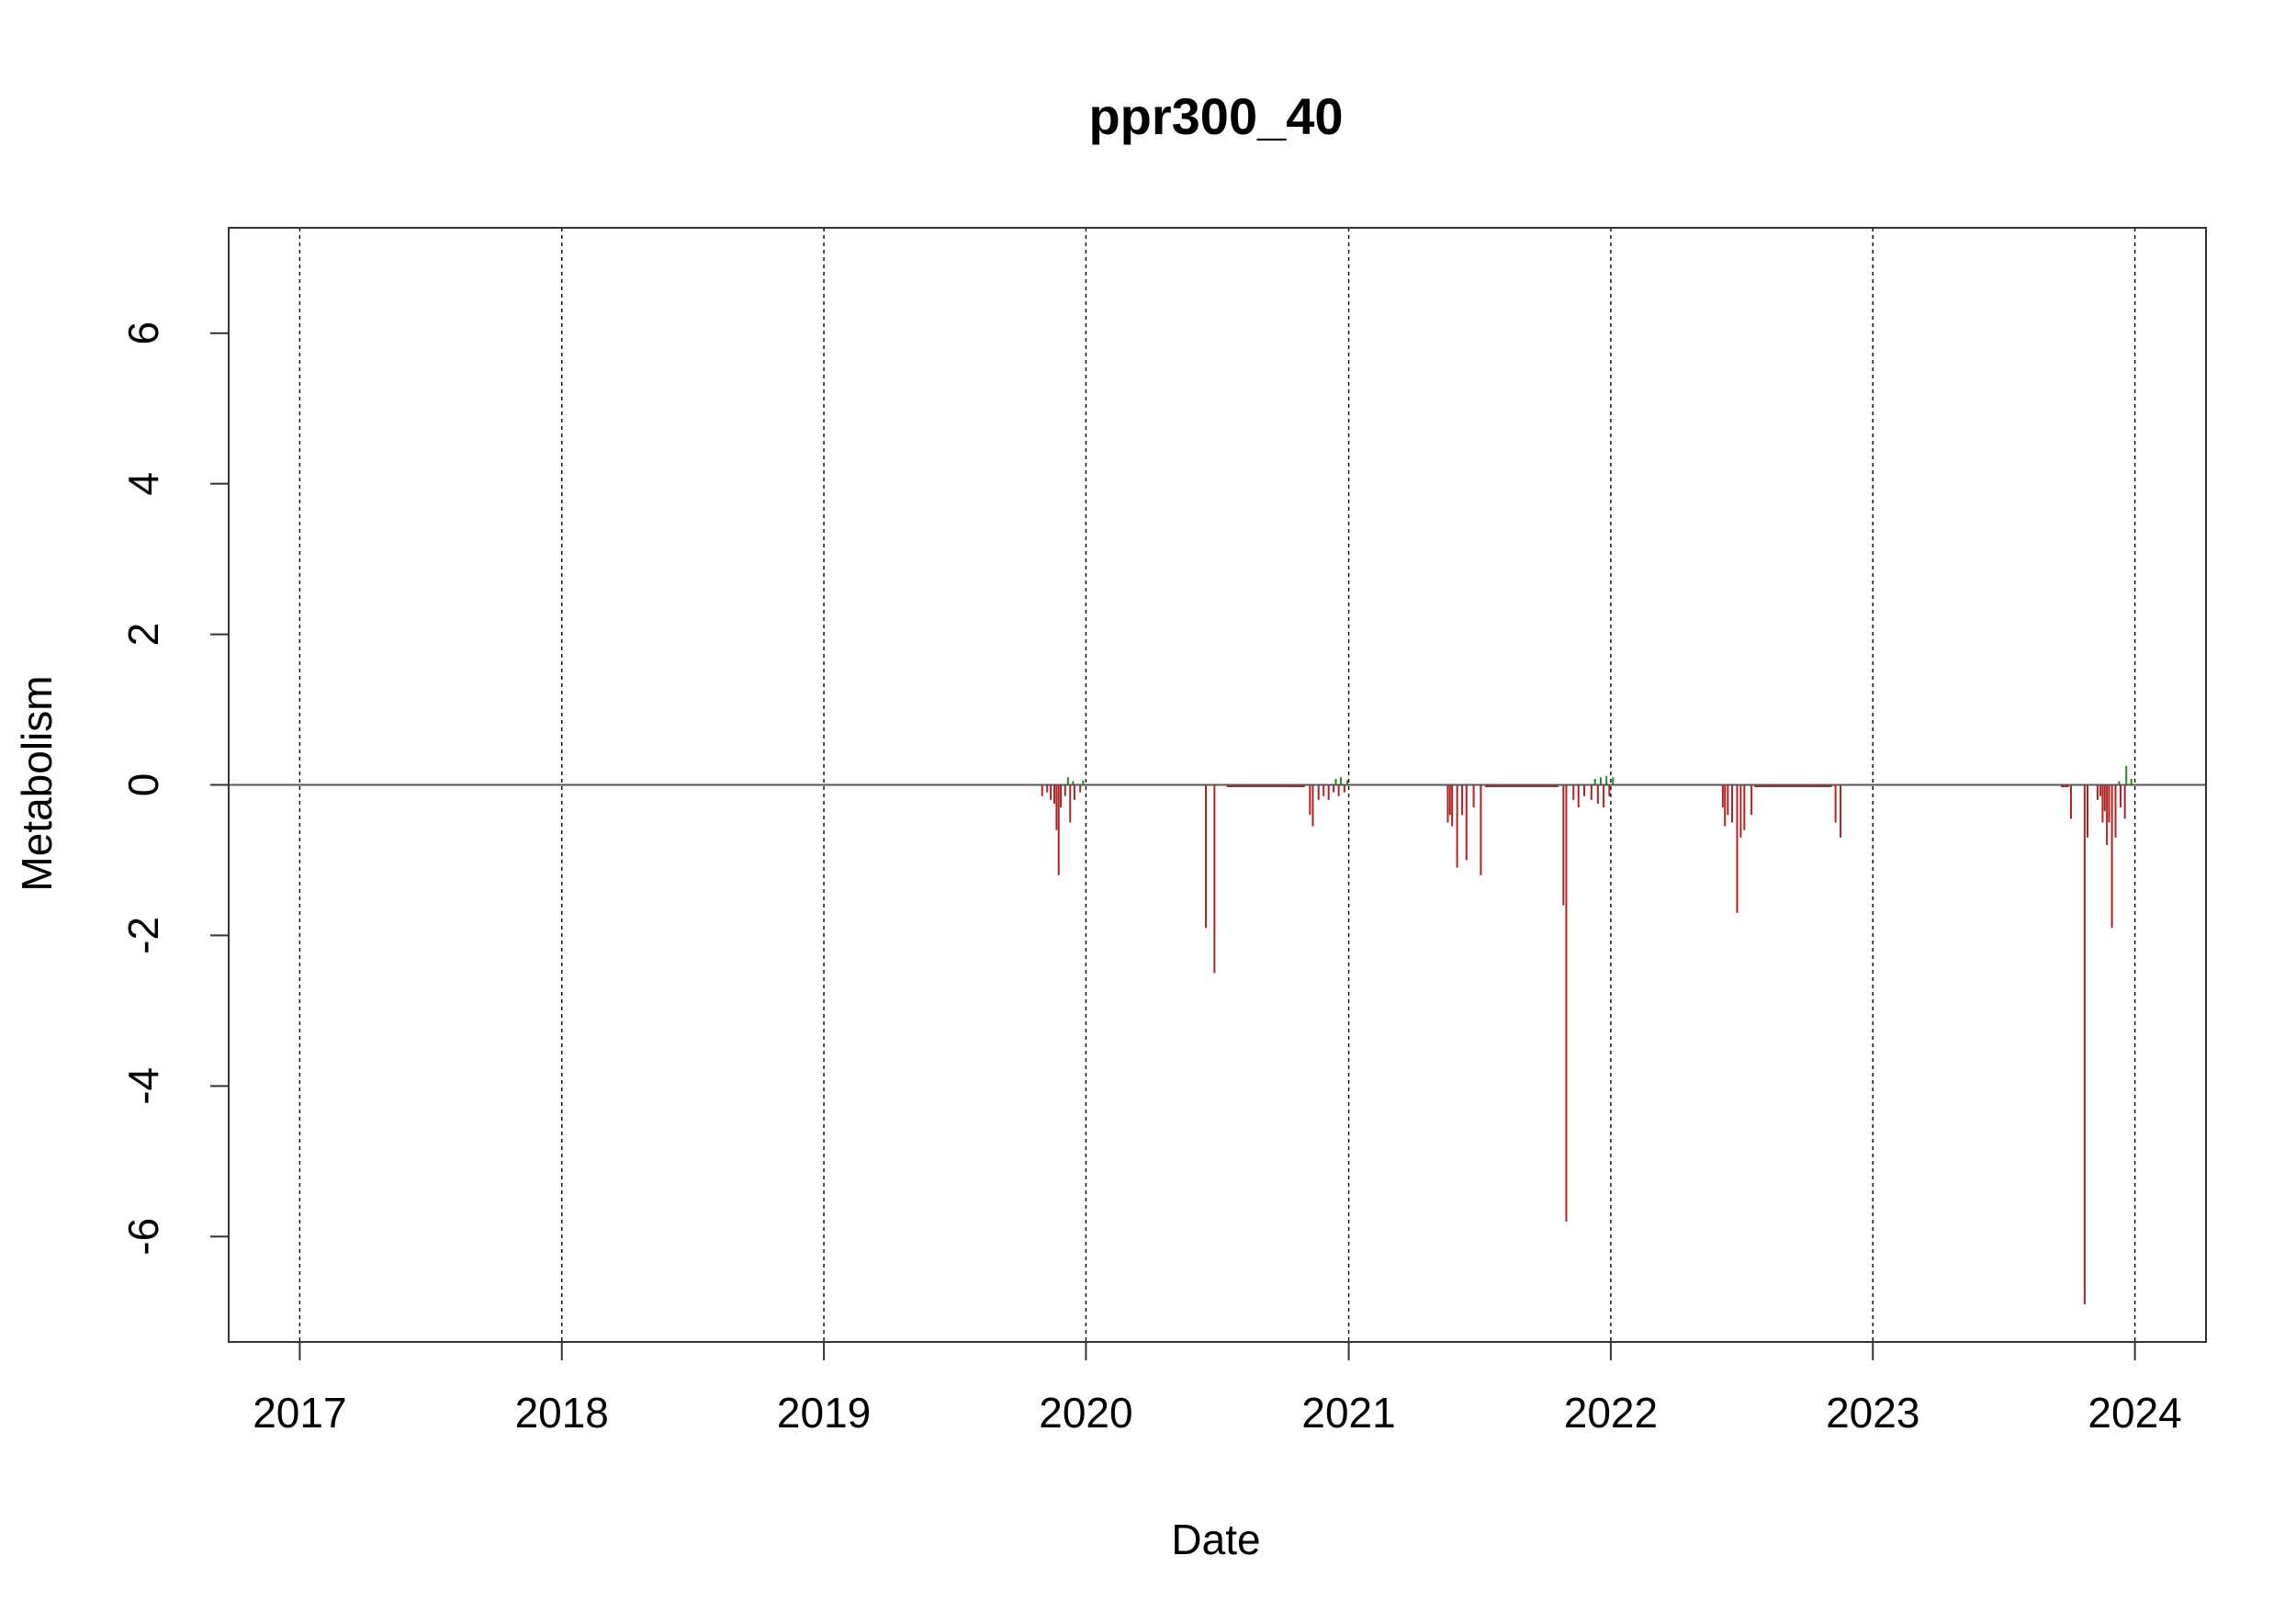  I want to click on x-axis-title: Date, so click(1216, 1539).